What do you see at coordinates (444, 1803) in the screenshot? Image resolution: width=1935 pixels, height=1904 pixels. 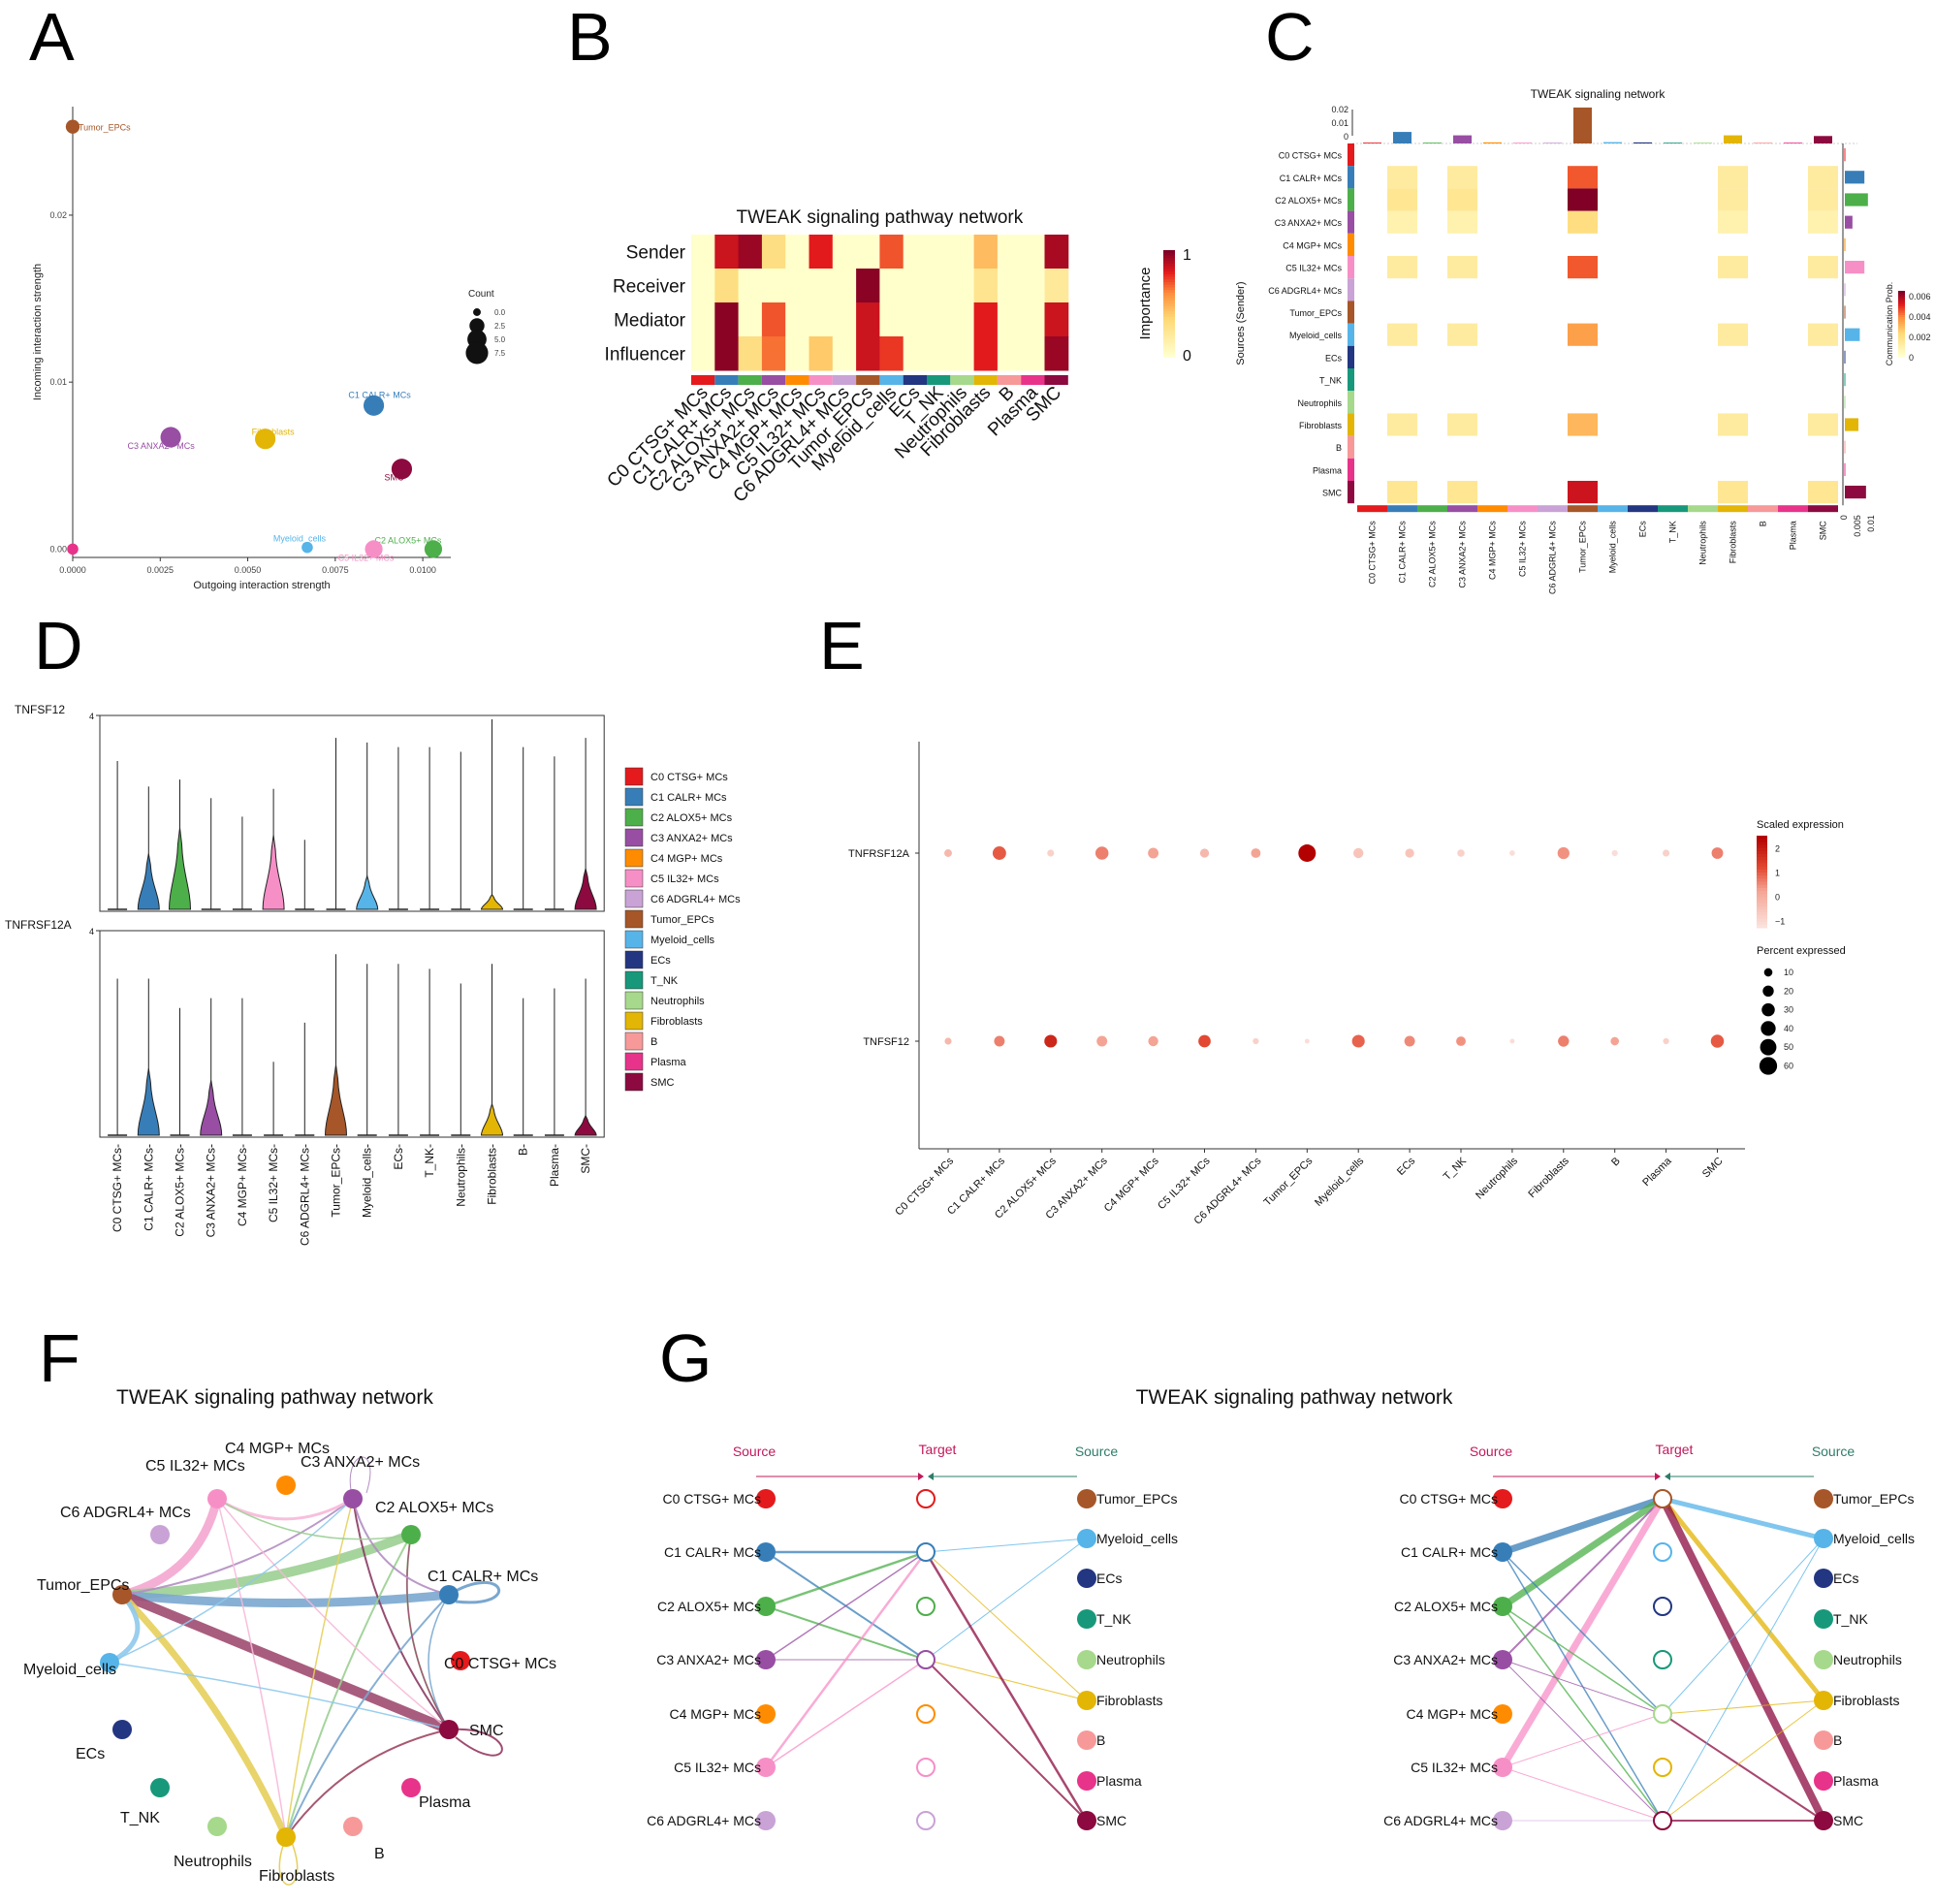 I see `node-label-plasma: Plasma` at bounding box center [444, 1803].